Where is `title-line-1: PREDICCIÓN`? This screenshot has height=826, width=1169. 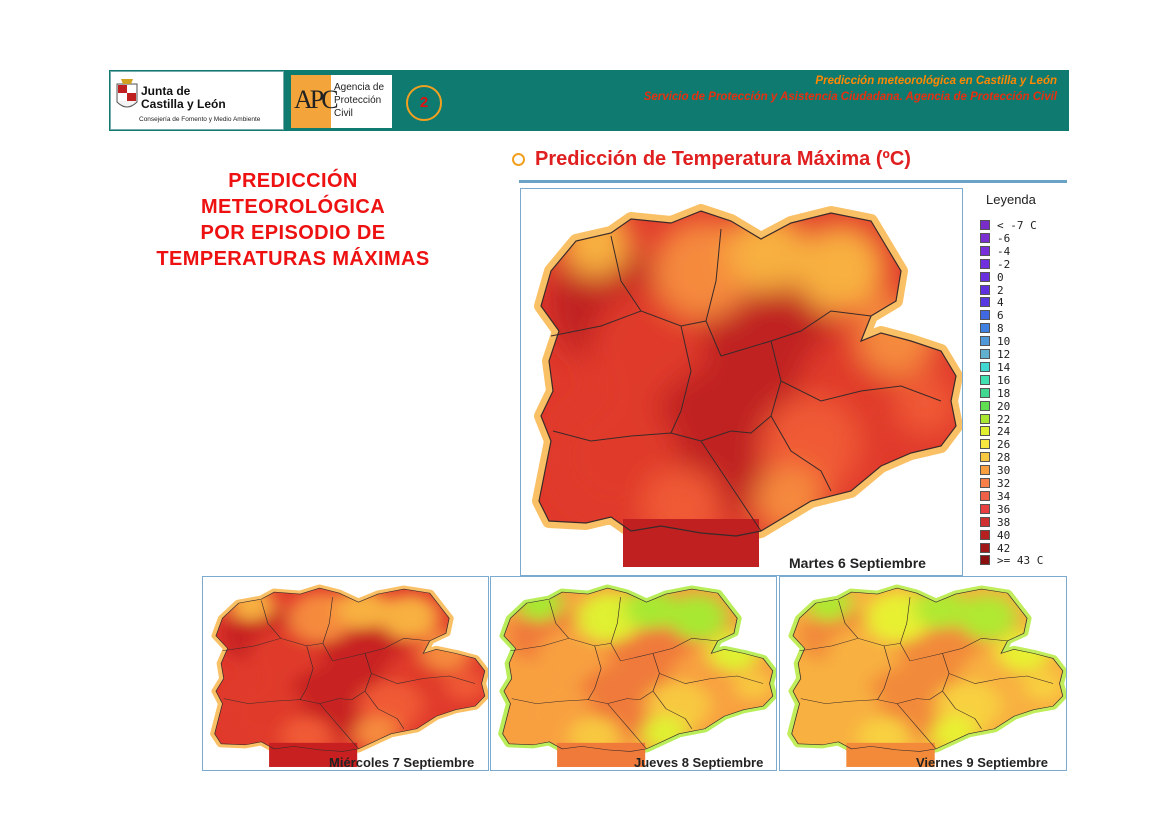 title-line-1: PREDICCIÓN is located at coordinates (293, 181).